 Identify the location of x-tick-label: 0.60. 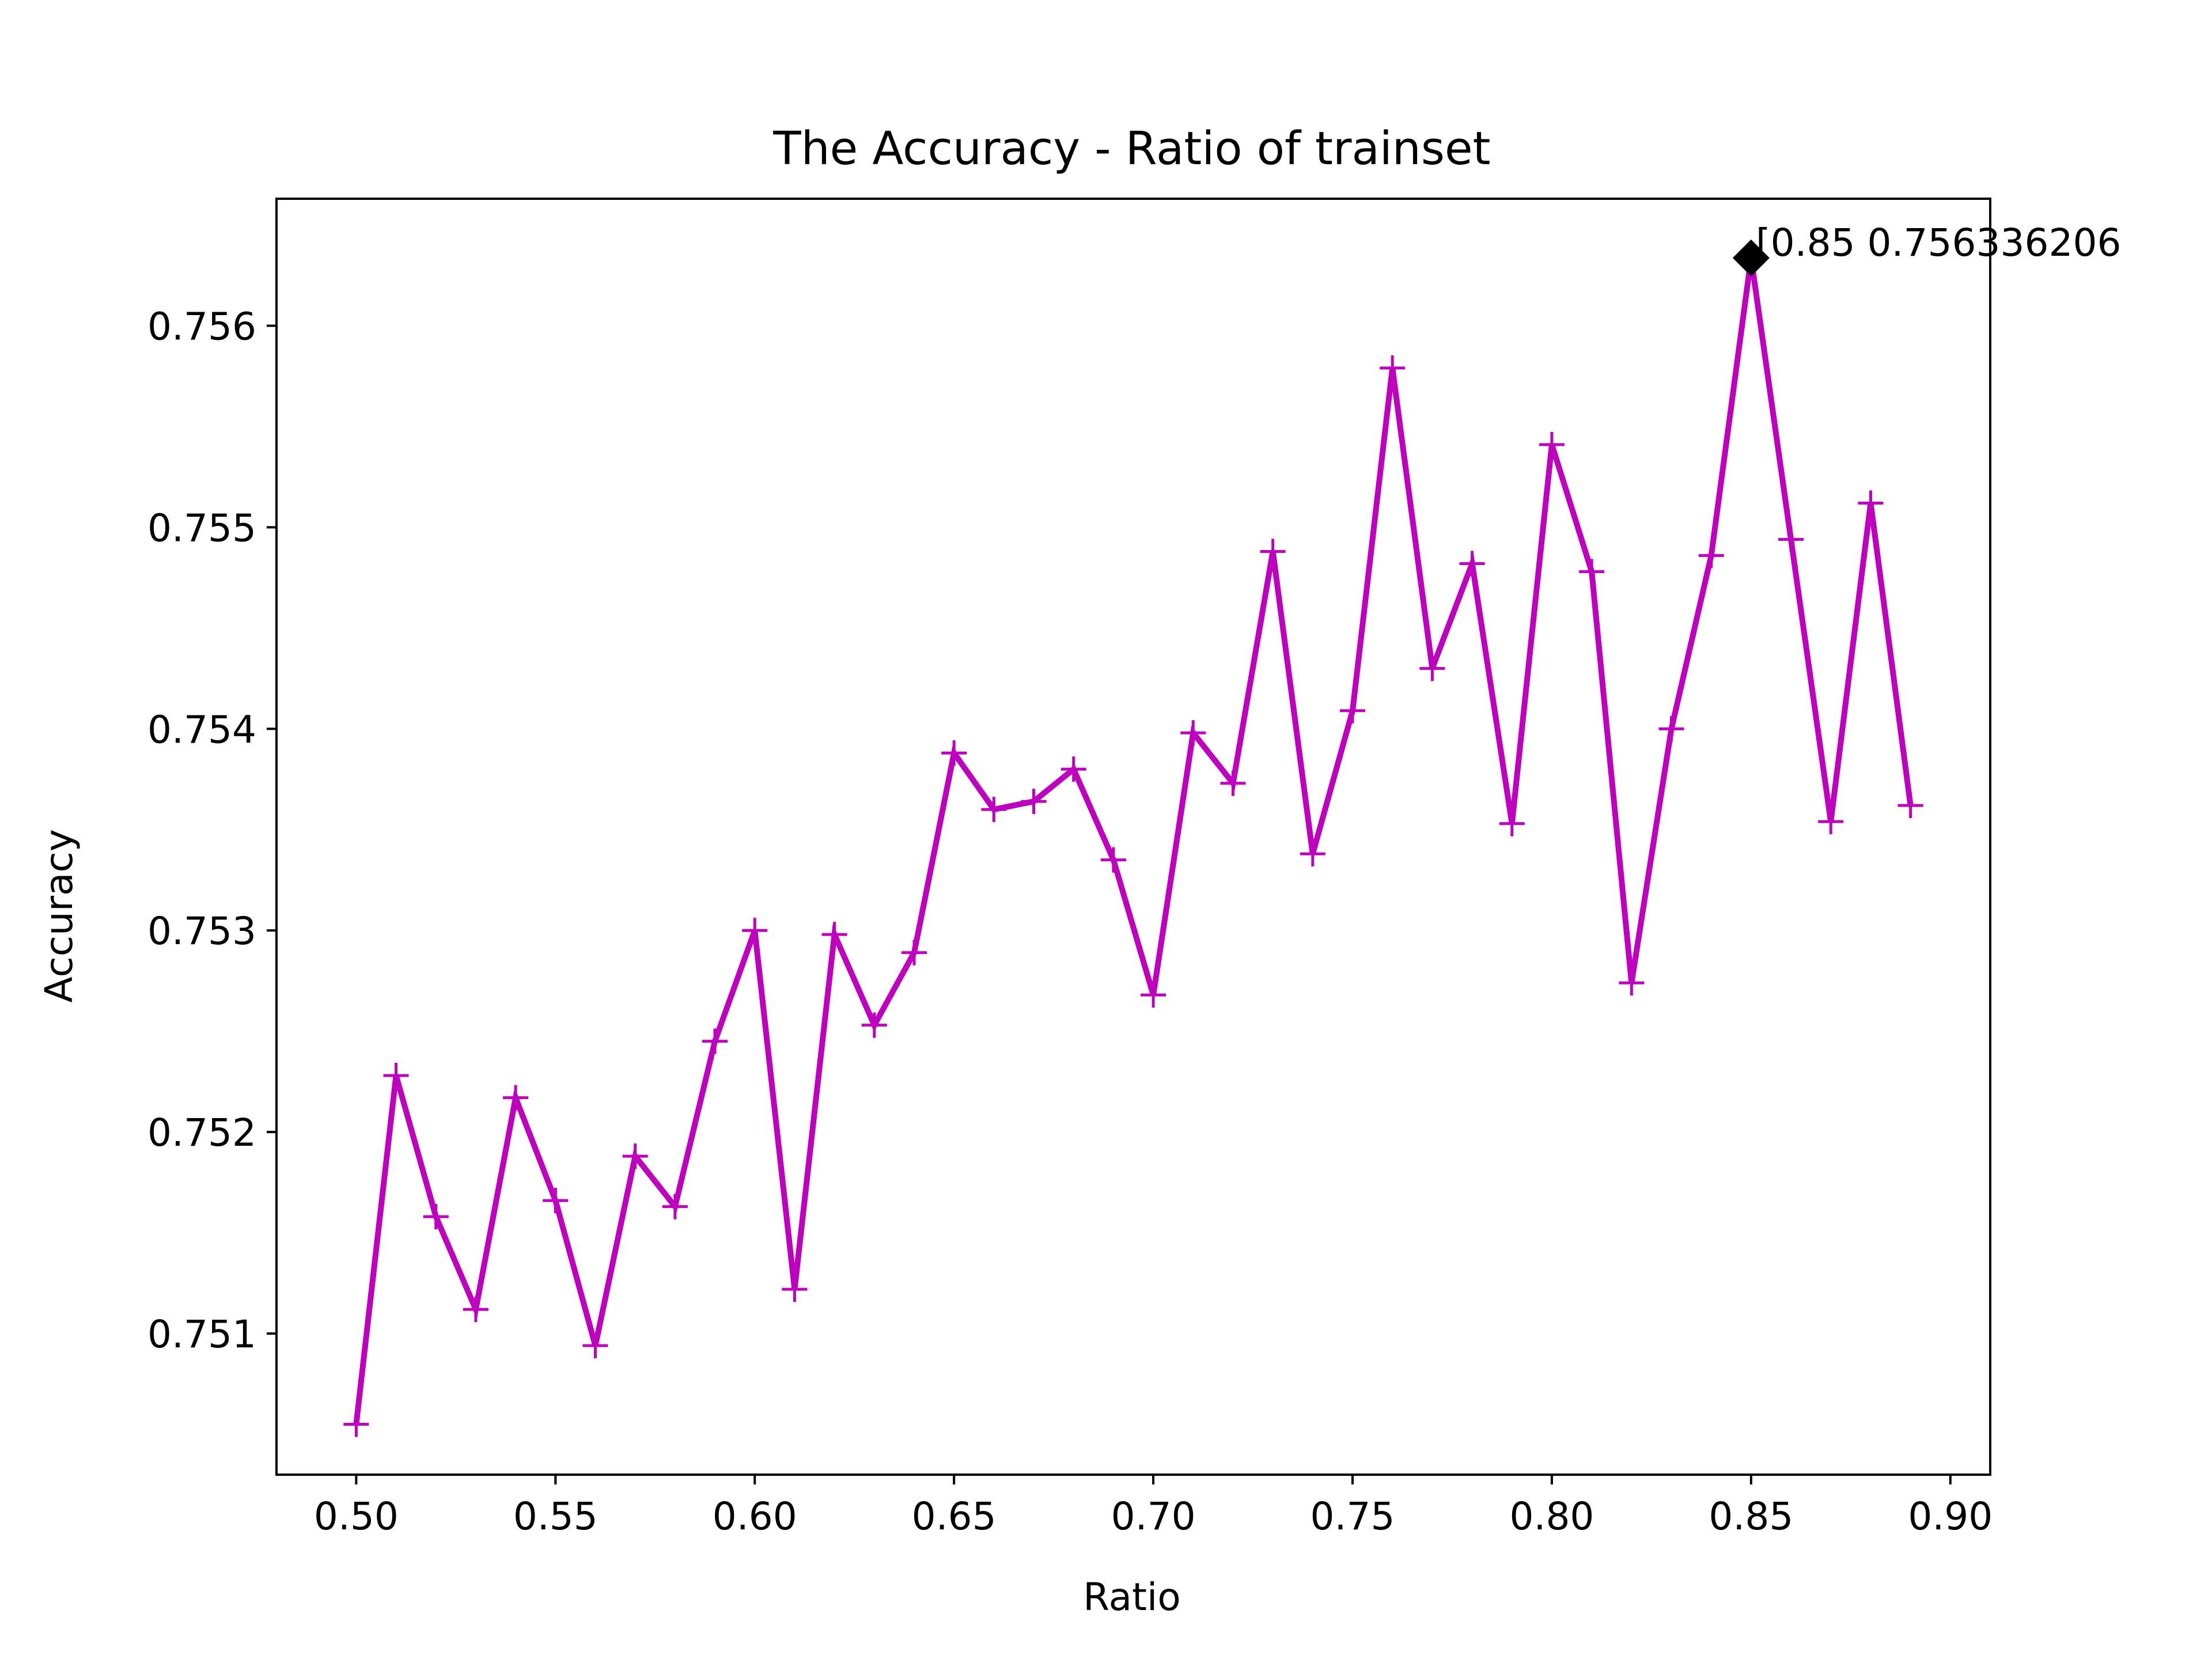
(755, 1516).